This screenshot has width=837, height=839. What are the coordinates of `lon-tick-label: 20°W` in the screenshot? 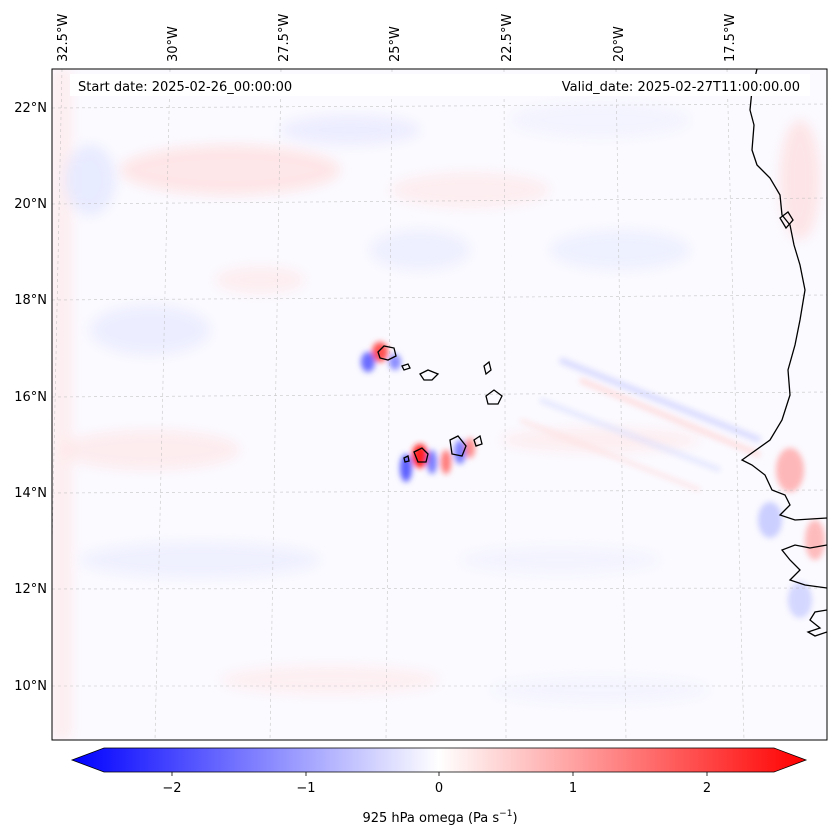 It's located at (619, 44).